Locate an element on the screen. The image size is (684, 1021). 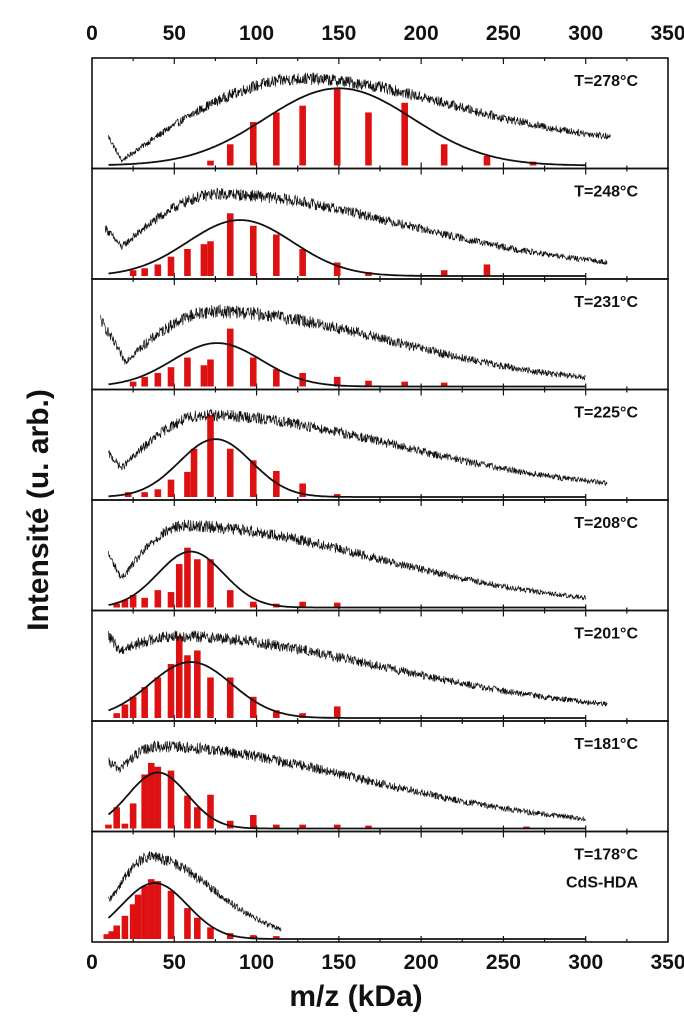
bottom-tick-label-4: 200 is located at coordinates (421, 962).